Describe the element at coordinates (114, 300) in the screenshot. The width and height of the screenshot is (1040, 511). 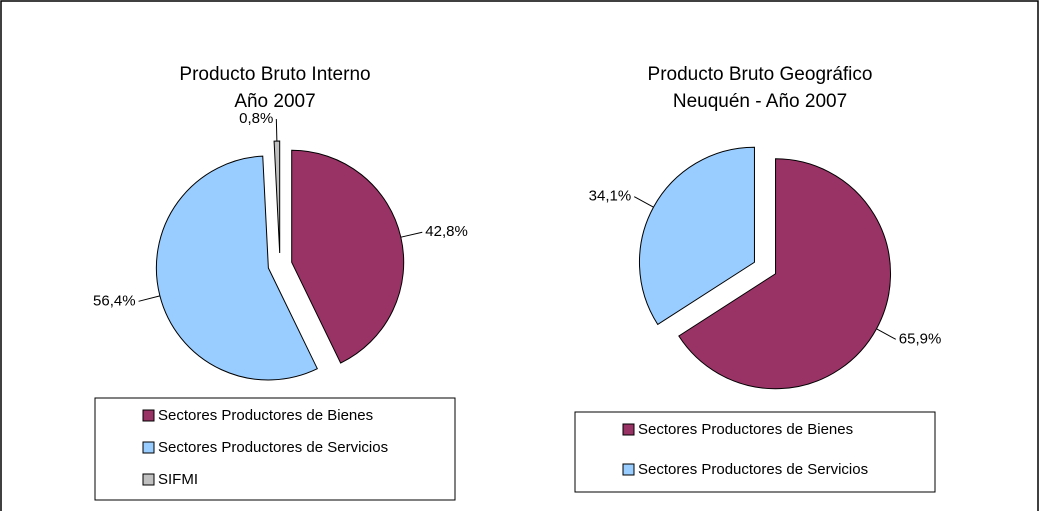
I see `data-label: 56,4%` at that location.